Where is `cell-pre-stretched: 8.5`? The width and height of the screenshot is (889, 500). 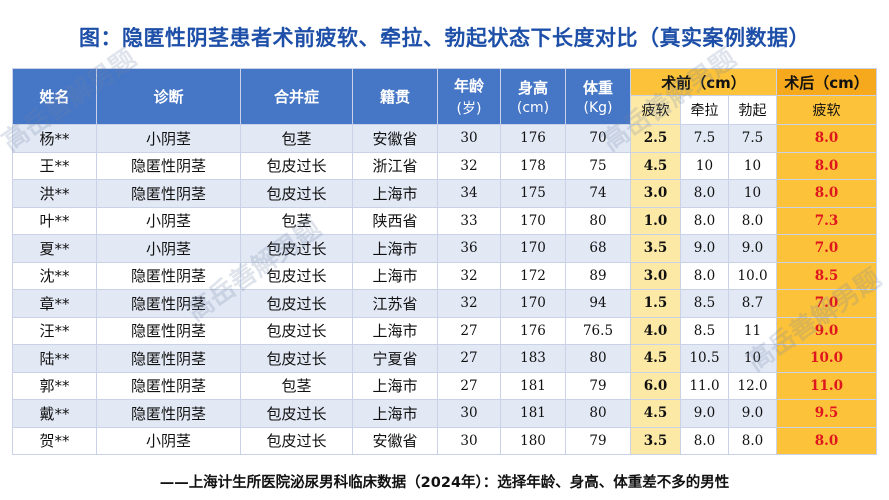 cell-pre-stretched: 8.5 is located at coordinates (704, 303).